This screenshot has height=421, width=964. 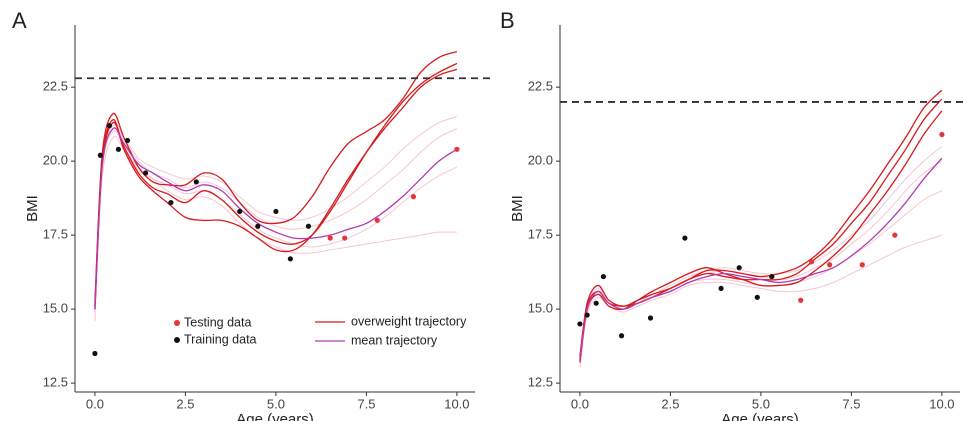 What do you see at coordinates (217, 322) in the screenshot?
I see `legend-label: Testing data` at bounding box center [217, 322].